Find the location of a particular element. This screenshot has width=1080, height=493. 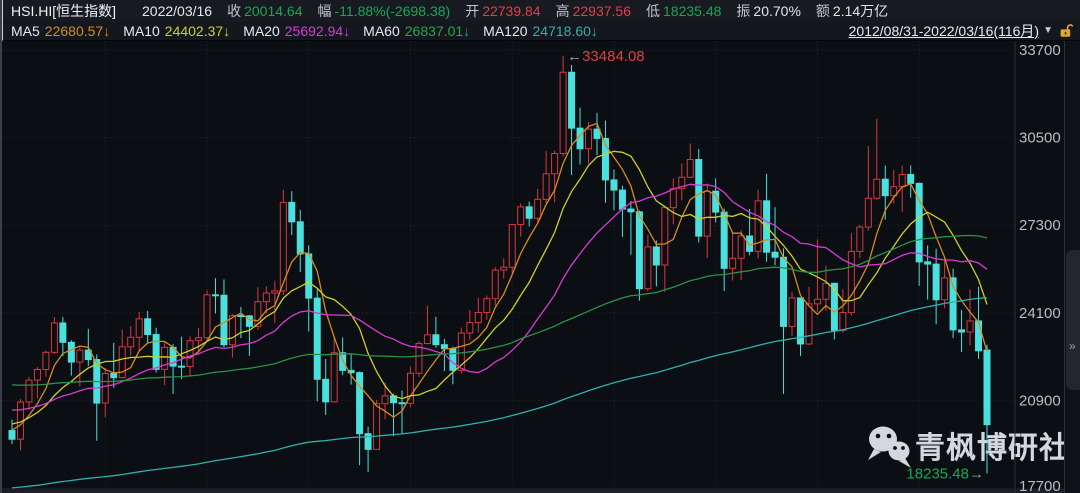

close-value: 20014.64 is located at coordinates (273, 10).